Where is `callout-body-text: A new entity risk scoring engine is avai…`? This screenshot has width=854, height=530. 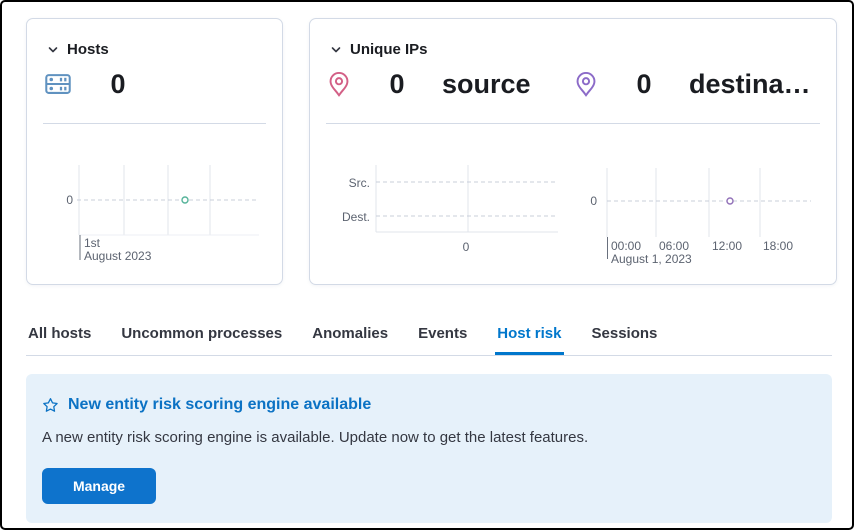 callout-body-text: A new entity risk scoring engine is avai… is located at coordinates (315, 437).